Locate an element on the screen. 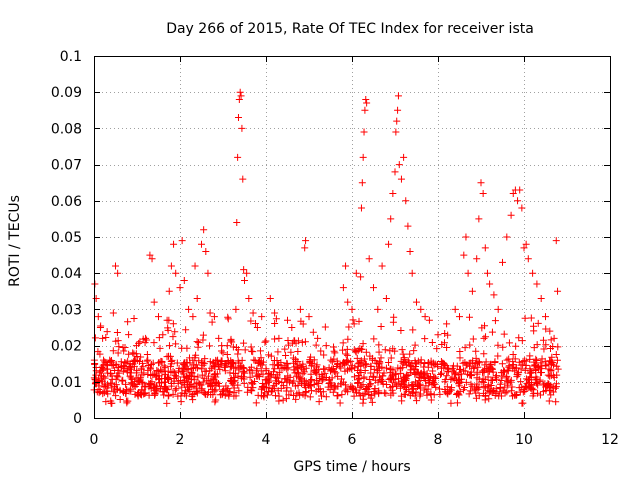 The image size is (640, 480). y-tick-label: 0.05 is located at coordinates (66, 238).